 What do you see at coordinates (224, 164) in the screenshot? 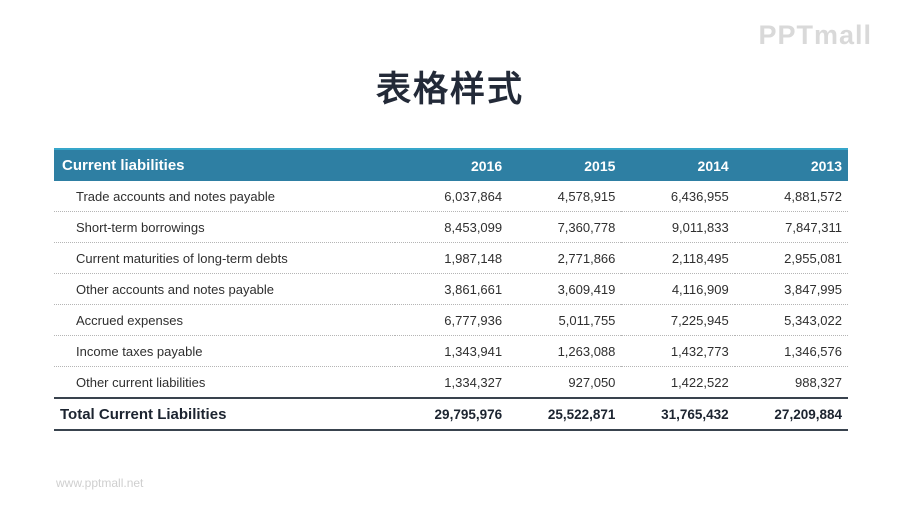
I see `header-label: Current liabilities` at bounding box center [224, 164].